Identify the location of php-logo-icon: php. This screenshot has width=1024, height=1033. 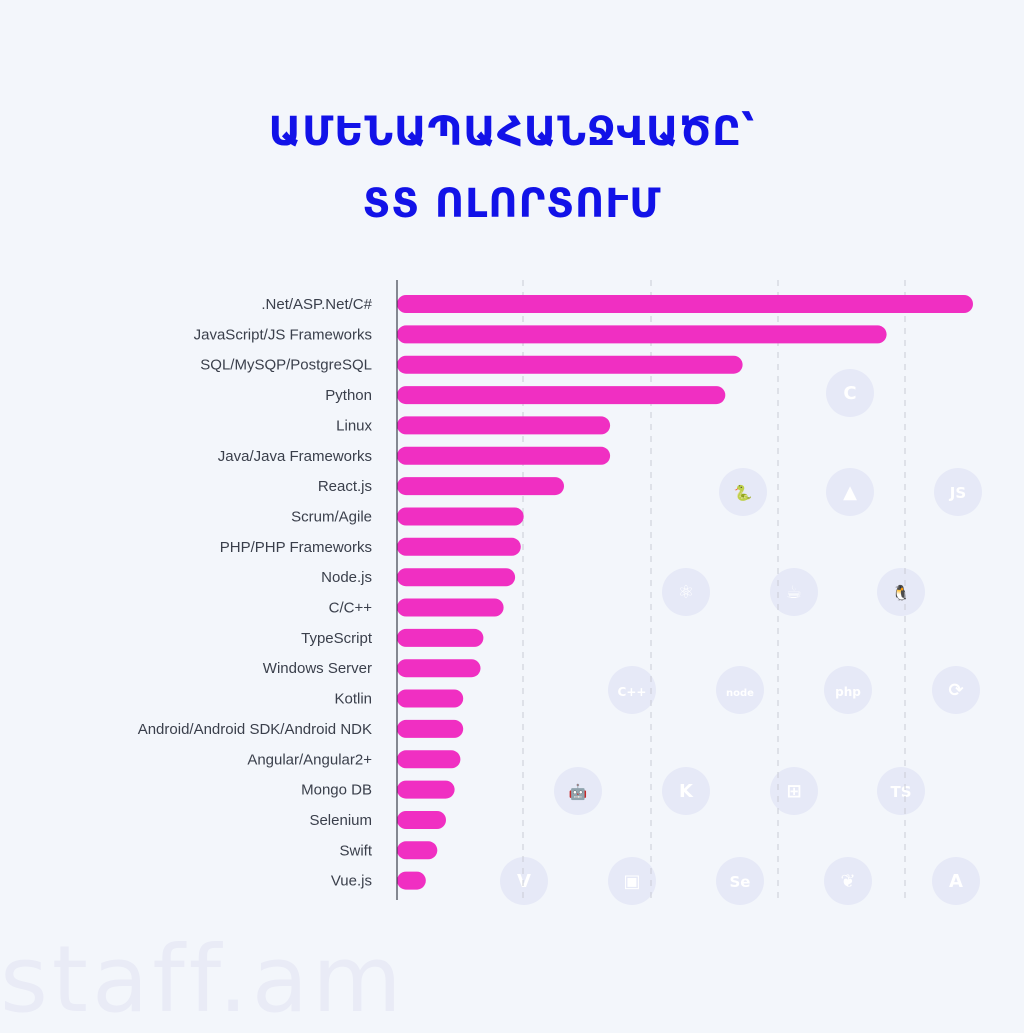
(848, 690).